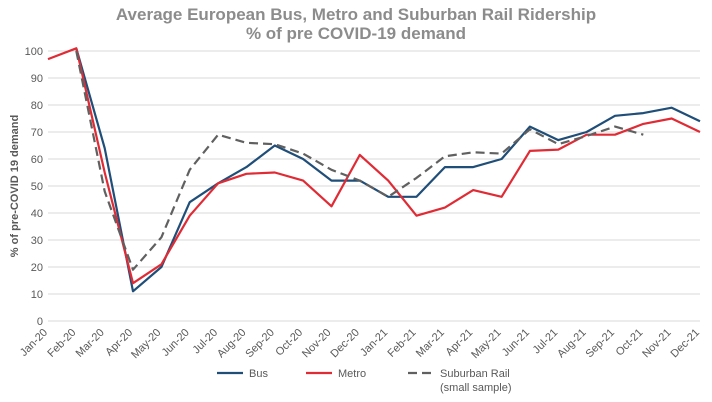  Describe the element at coordinates (37, 187) in the screenshot. I see `y-tick-label: 50` at that location.